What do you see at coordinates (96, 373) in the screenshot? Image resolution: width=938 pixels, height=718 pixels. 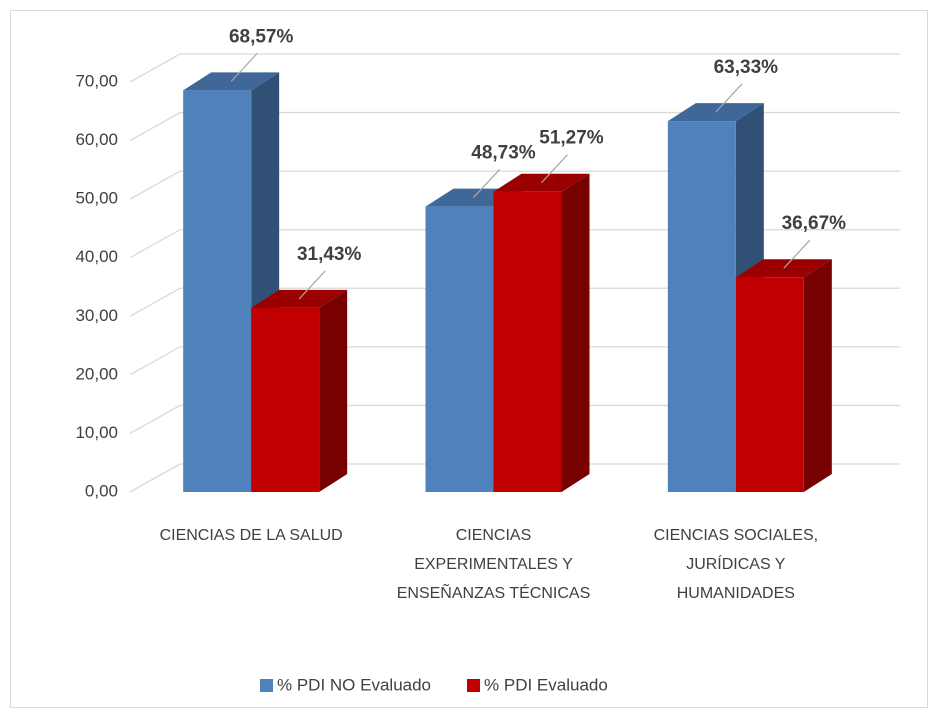 I see `y-tick-label: 20,00` at bounding box center [96, 373].